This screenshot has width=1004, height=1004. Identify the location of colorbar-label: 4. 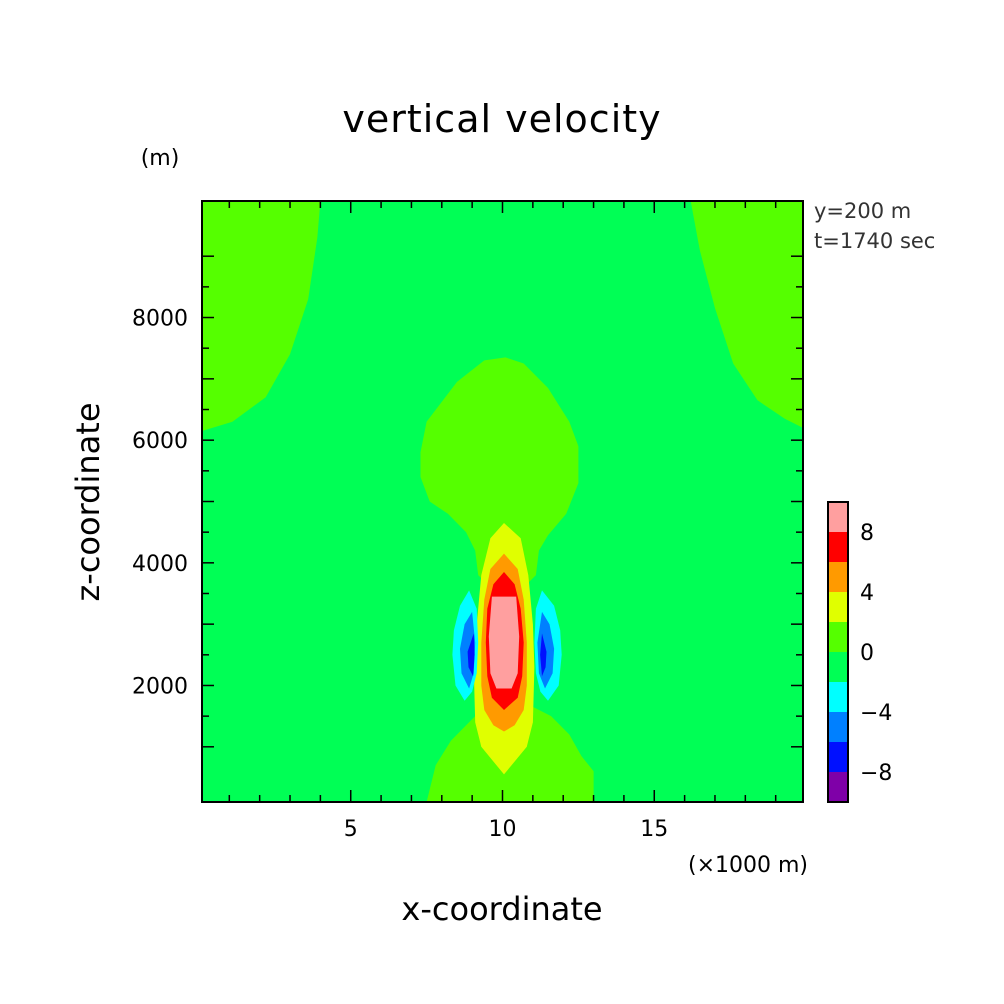
(867, 593).